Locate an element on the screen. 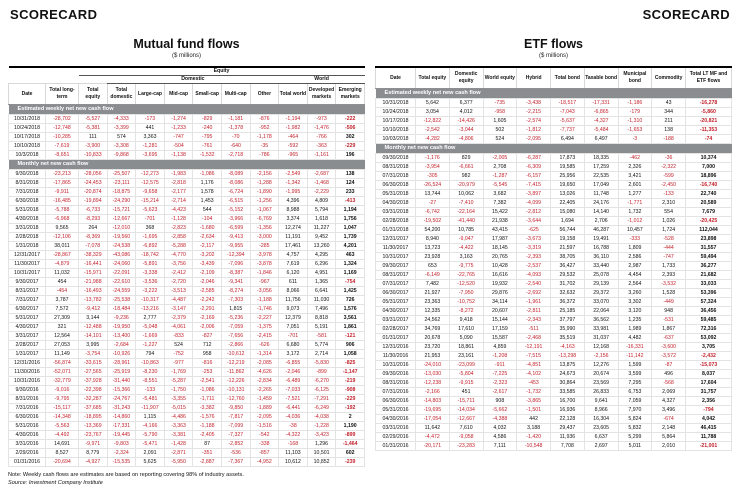 Image resolution: width=740 pixels, height=491 pixels. value-cell: 3,120 is located at coordinates (635, 310).